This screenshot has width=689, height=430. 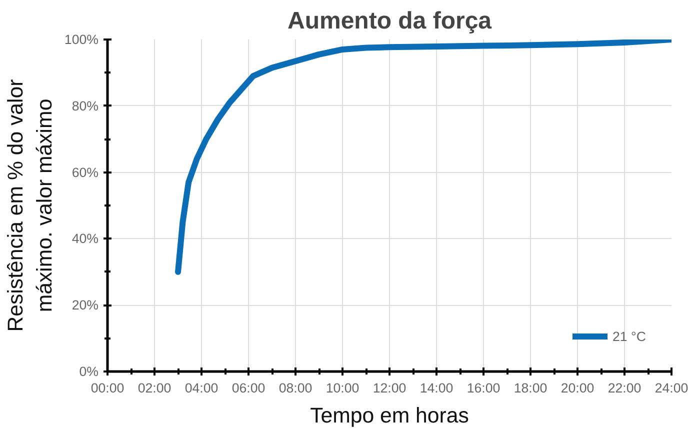 I want to click on x-tick-label: 04:00, so click(x=201, y=388).